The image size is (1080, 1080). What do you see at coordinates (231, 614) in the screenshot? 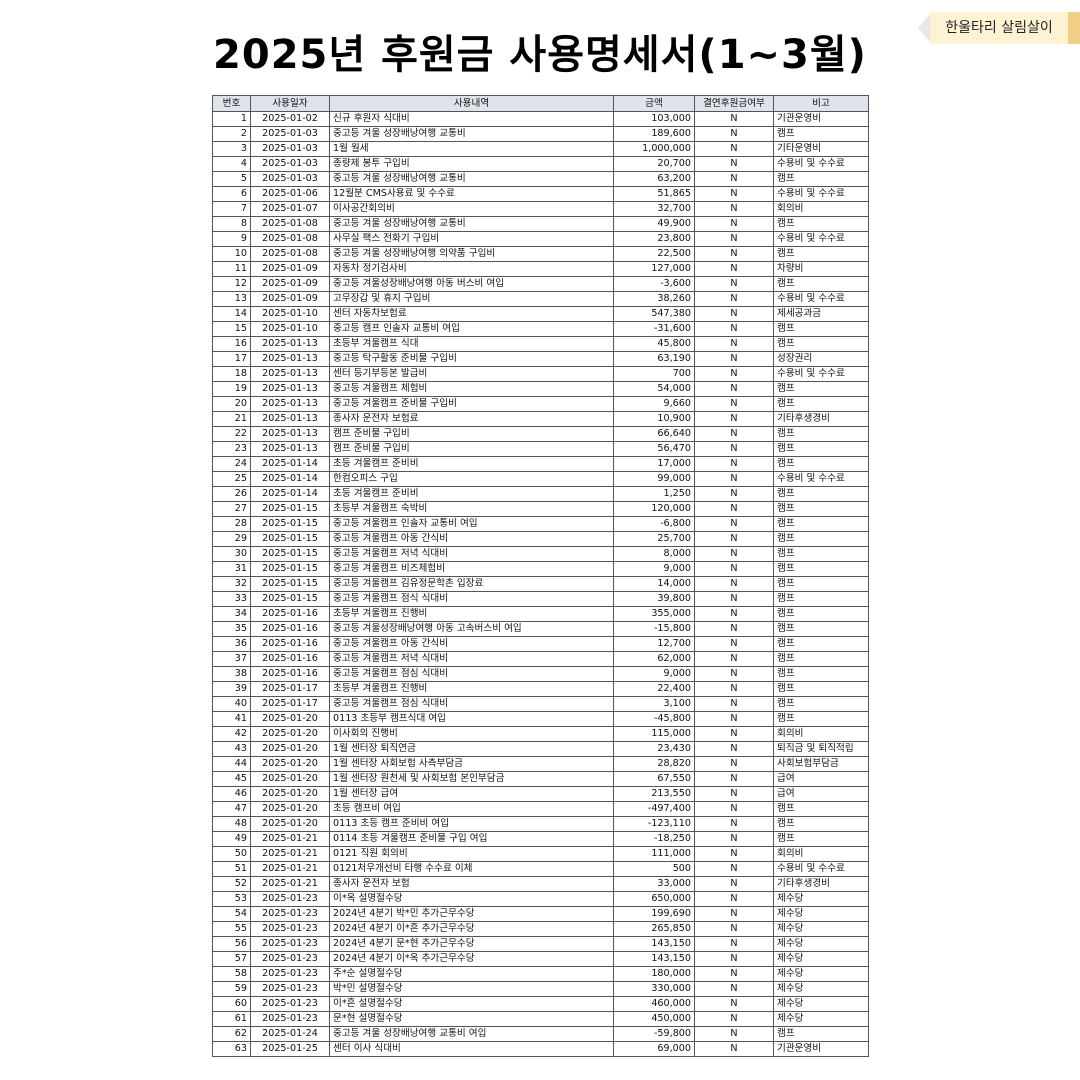
I see `cell-number: 34` at bounding box center [231, 614].